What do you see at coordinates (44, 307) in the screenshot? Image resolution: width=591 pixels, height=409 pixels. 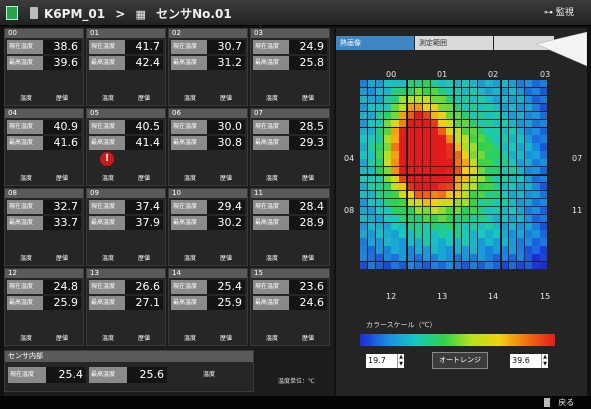 I see `sensor-tile-12: 12 現在温度 24.8 最高温度 25.9 温度 歴値` at bounding box center [44, 307].